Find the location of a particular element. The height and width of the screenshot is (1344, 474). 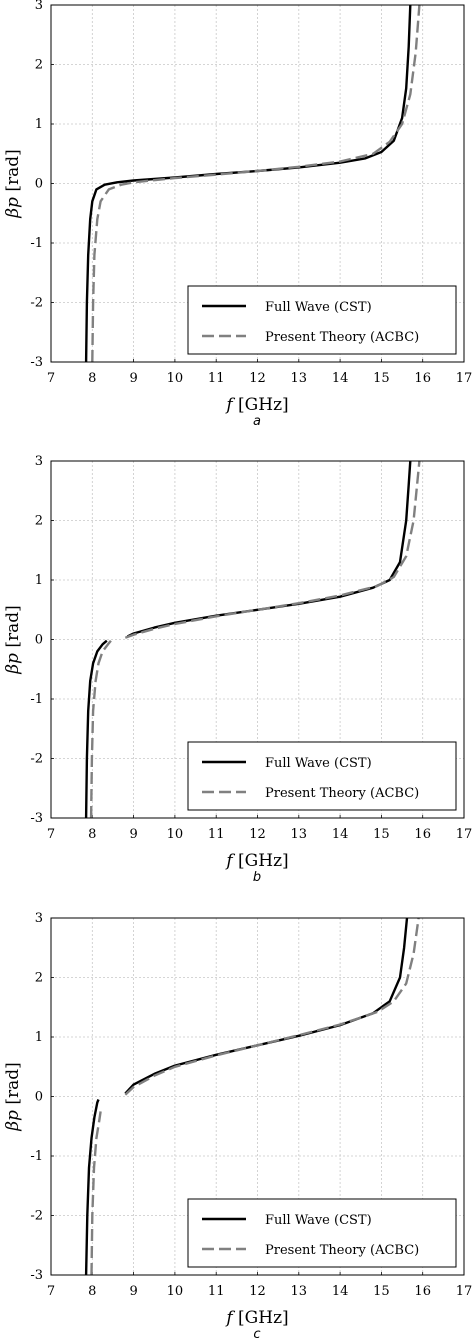

panel-caption: c is located at coordinates (256, 1334).